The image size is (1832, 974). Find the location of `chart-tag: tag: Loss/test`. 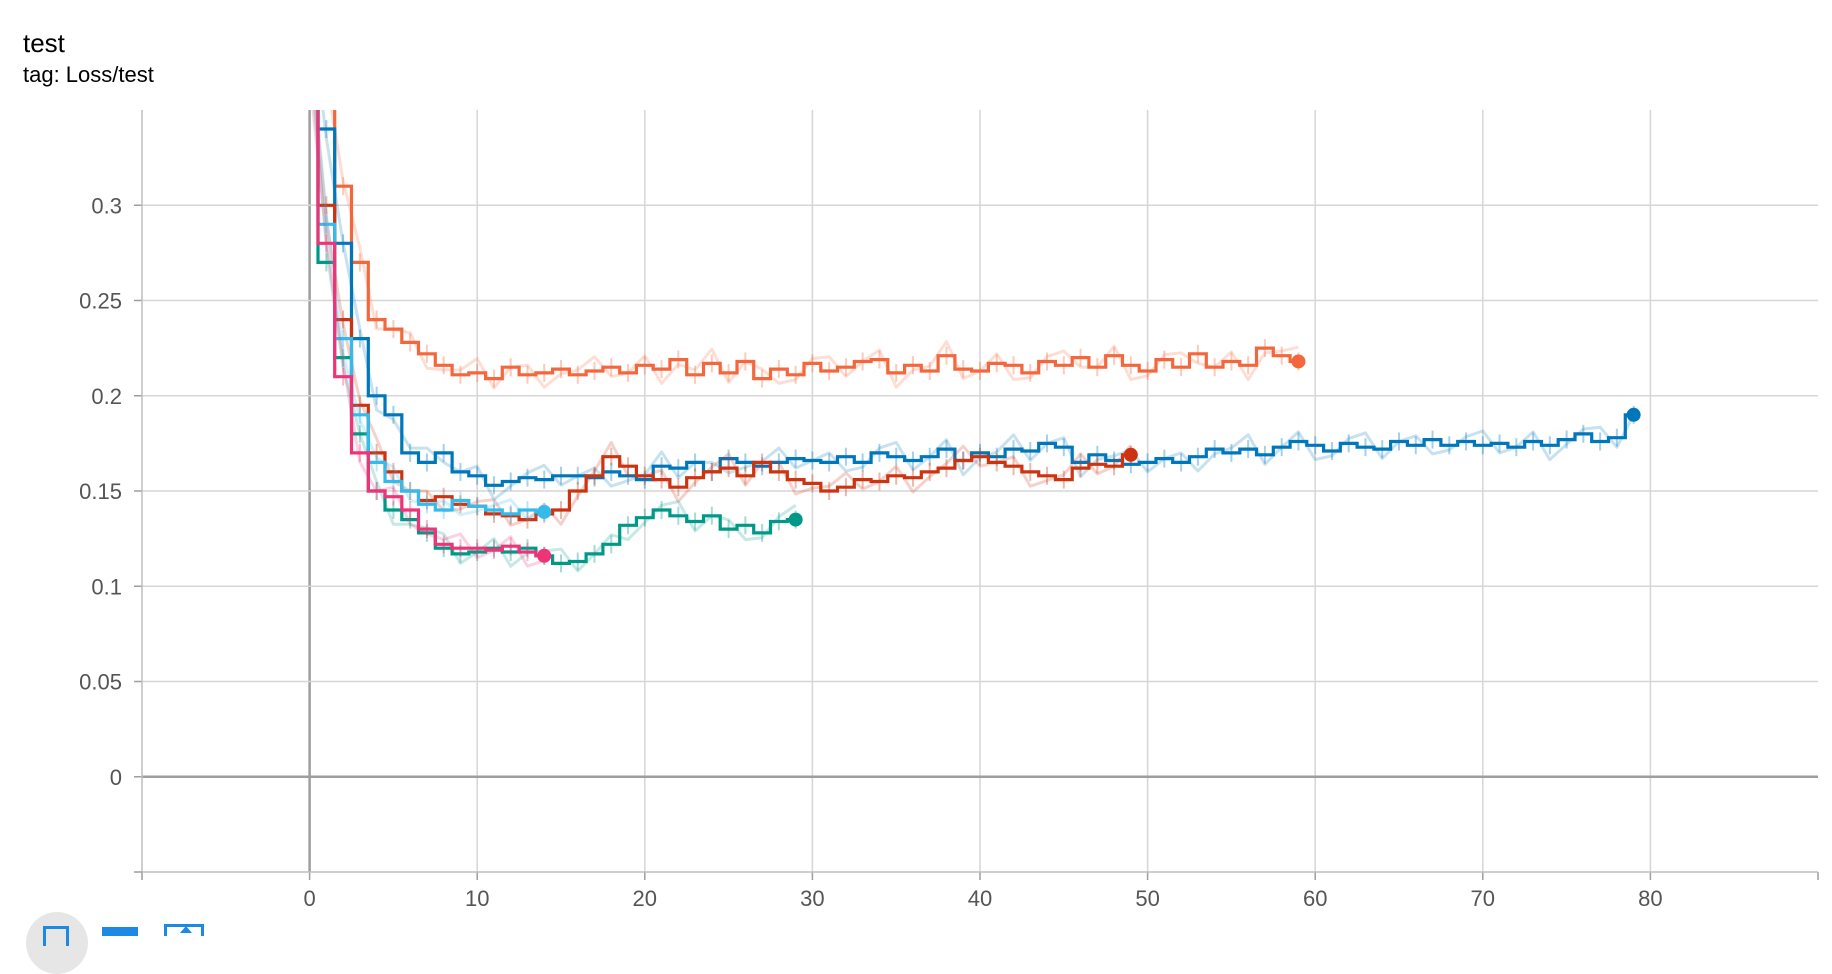

chart-tag: tag: Loss/test is located at coordinates (88, 74).